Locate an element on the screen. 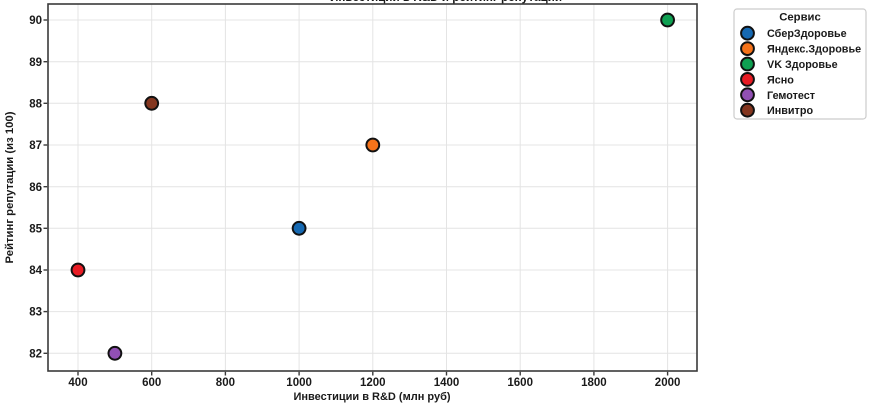 This screenshot has height=411, width=886. svg-text: 85 is located at coordinates (35, 229).